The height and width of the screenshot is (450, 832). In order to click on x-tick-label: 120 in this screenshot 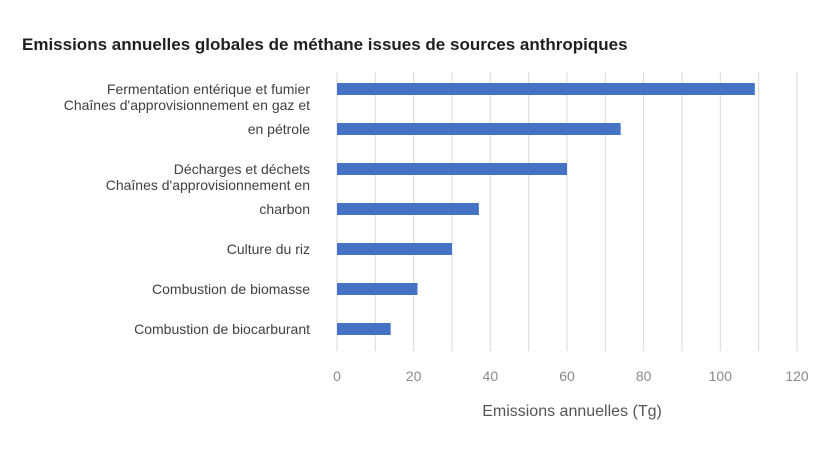, I will do `click(797, 376)`.